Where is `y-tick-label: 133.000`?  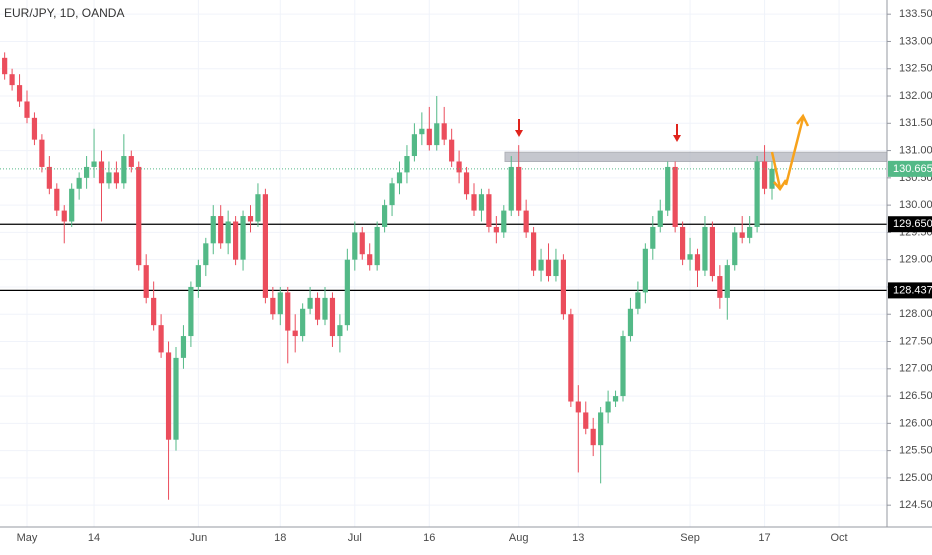 y-tick-label: 133.000 is located at coordinates (915, 41).